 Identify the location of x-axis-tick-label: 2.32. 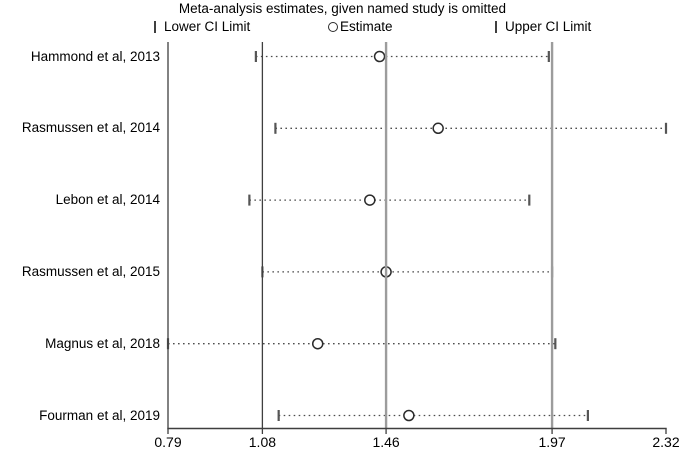
(666, 442).